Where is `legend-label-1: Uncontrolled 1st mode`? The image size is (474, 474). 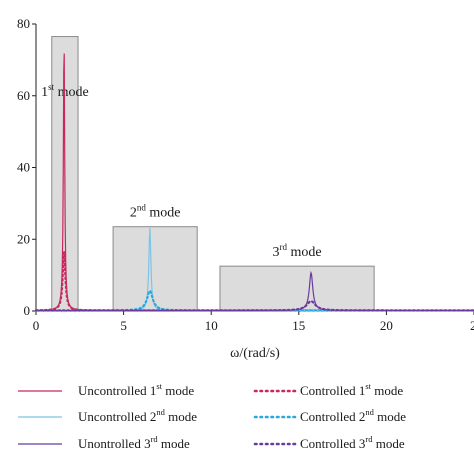
legend-label-1: Uncontrolled 1st mode is located at coordinates (136, 389).